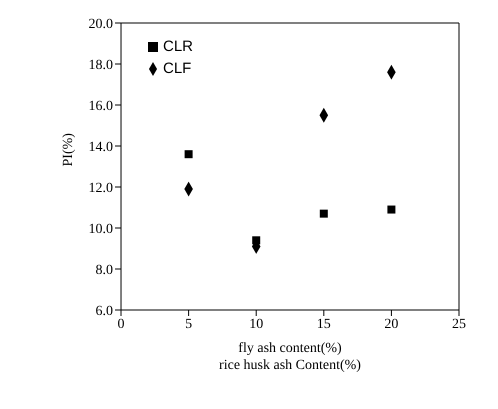 The image size is (498, 409). I want to click on x-tick-label: 10, so click(256, 324).